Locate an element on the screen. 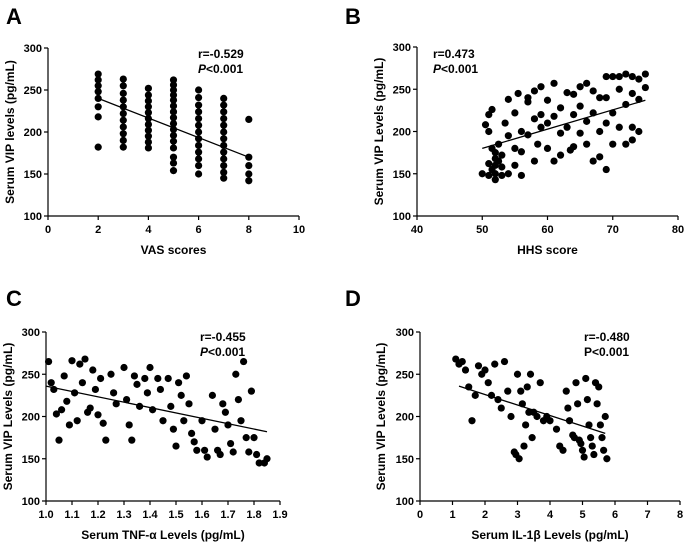  x-tick-label: 1 is located at coordinates (452, 515).